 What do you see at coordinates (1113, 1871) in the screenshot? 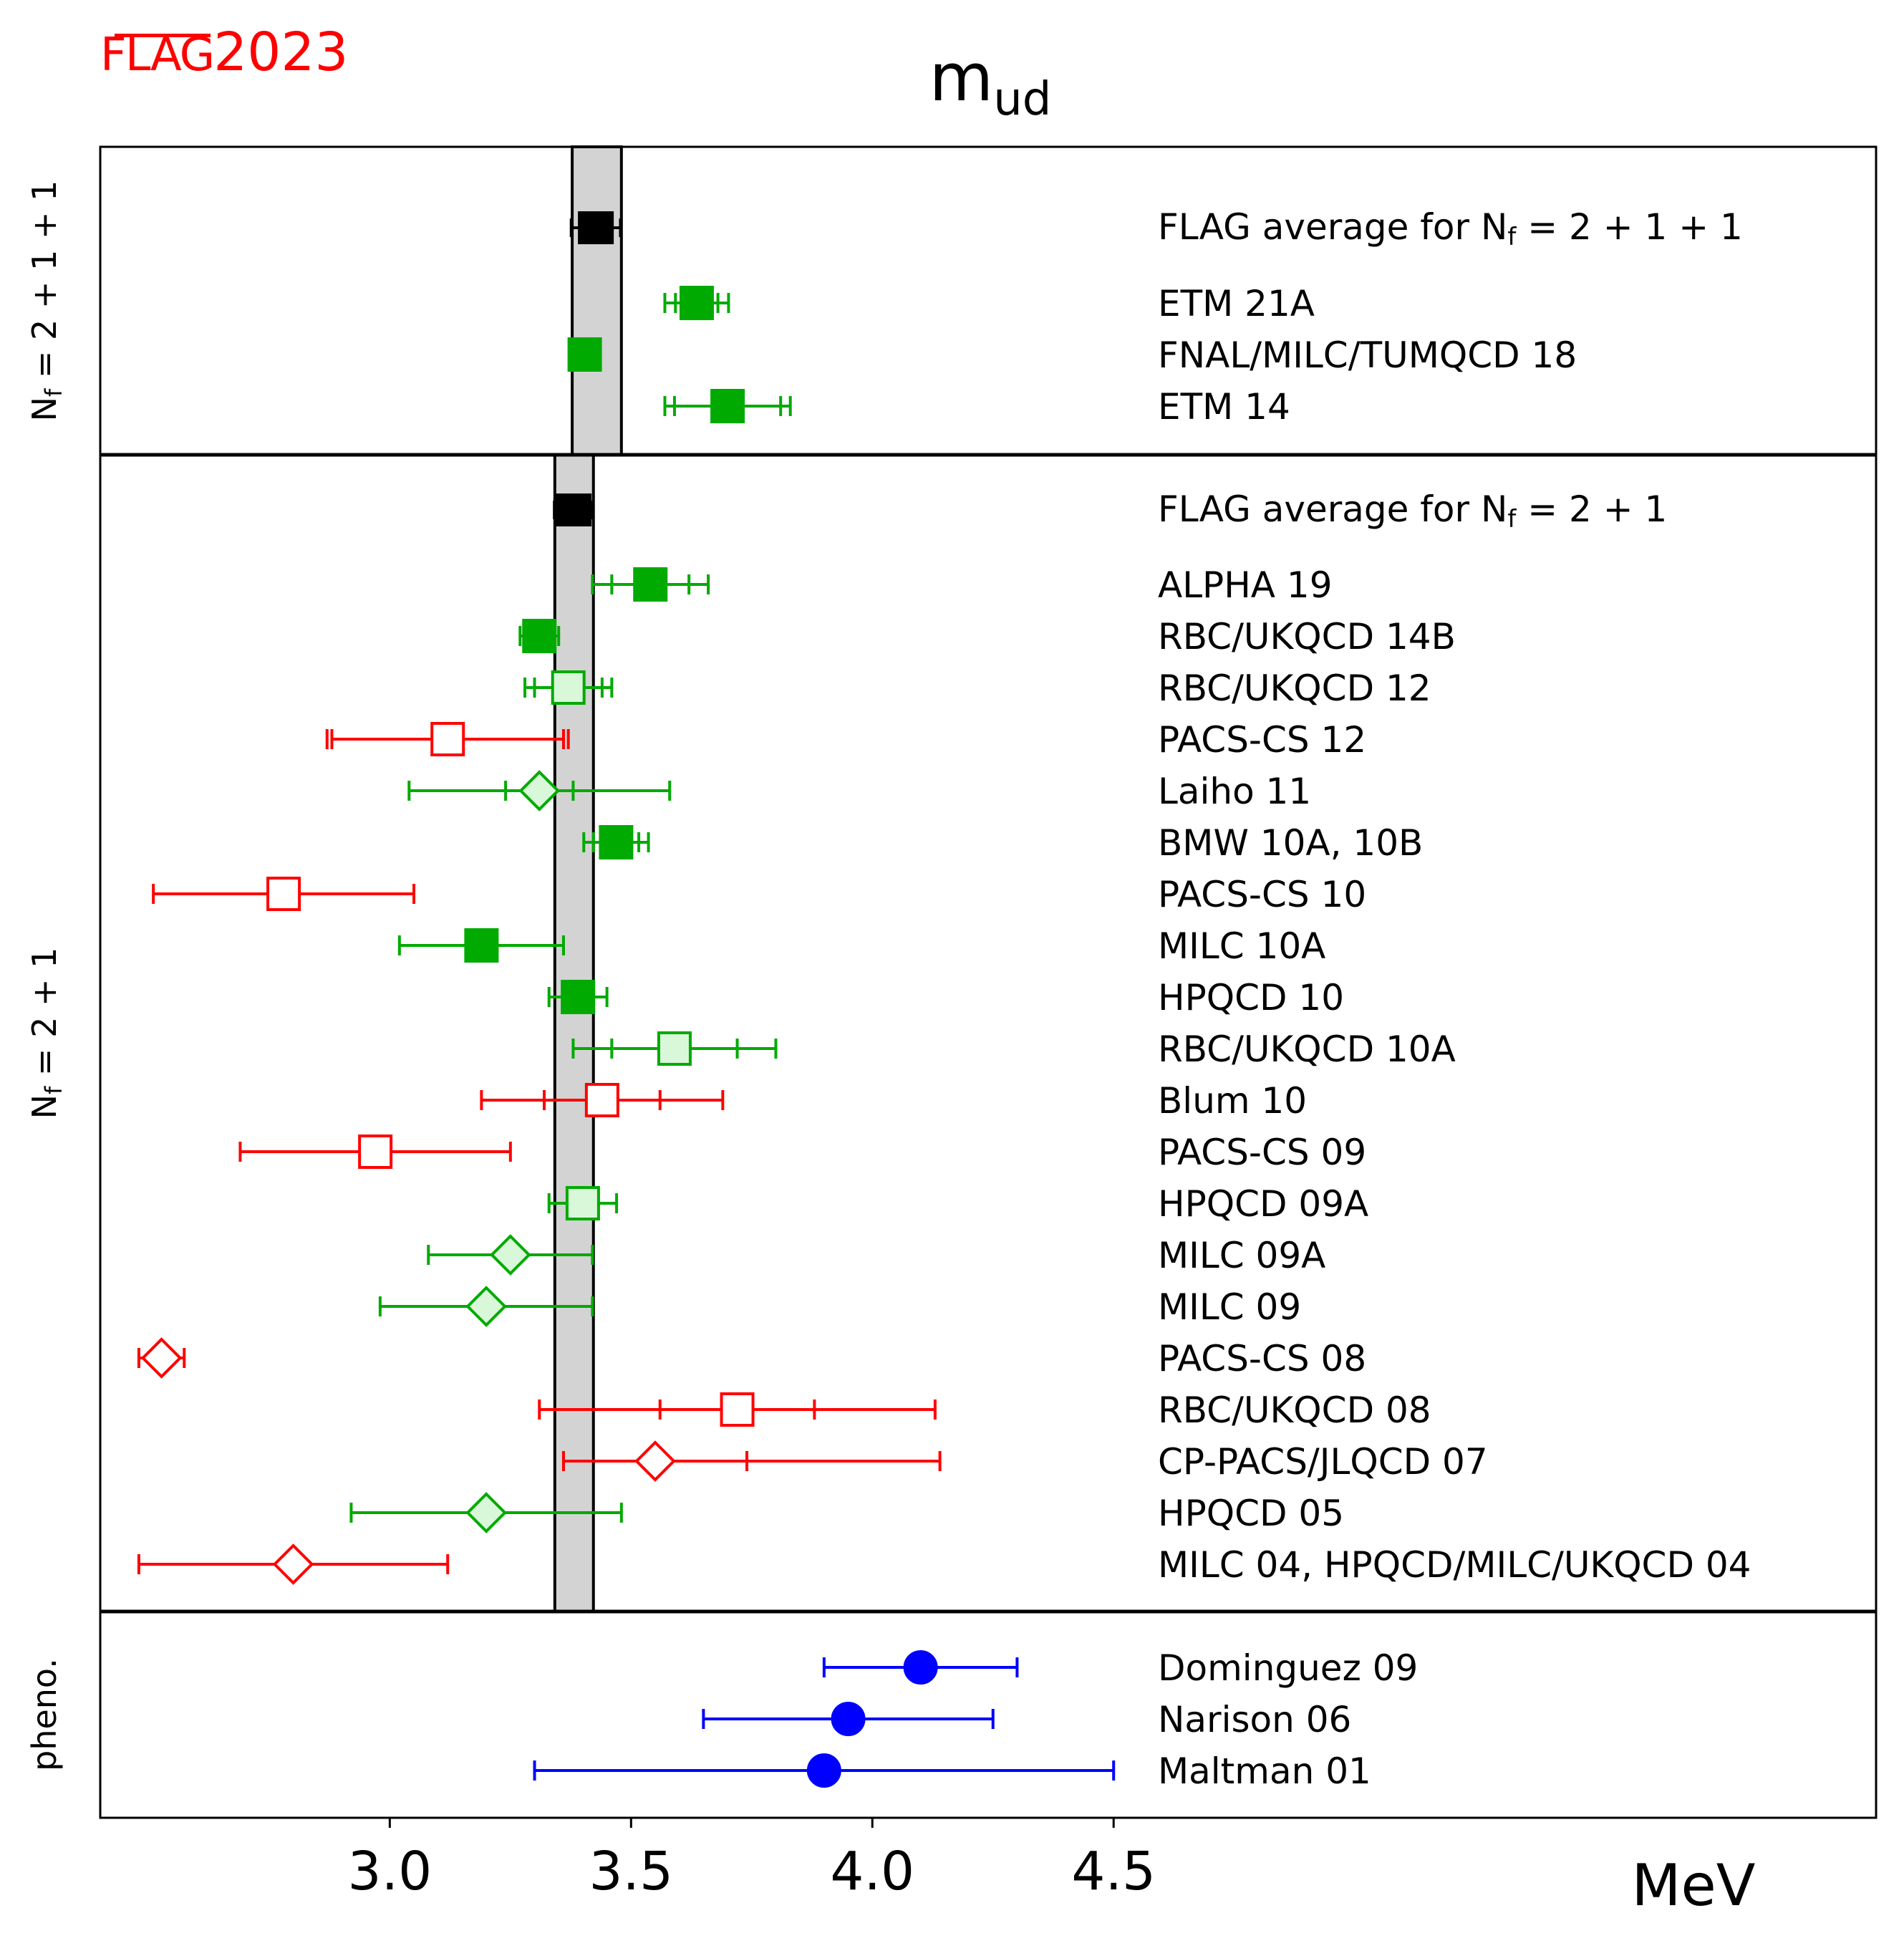
I see `x-tick-label: 4.5` at bounding box center [1113, 1871].